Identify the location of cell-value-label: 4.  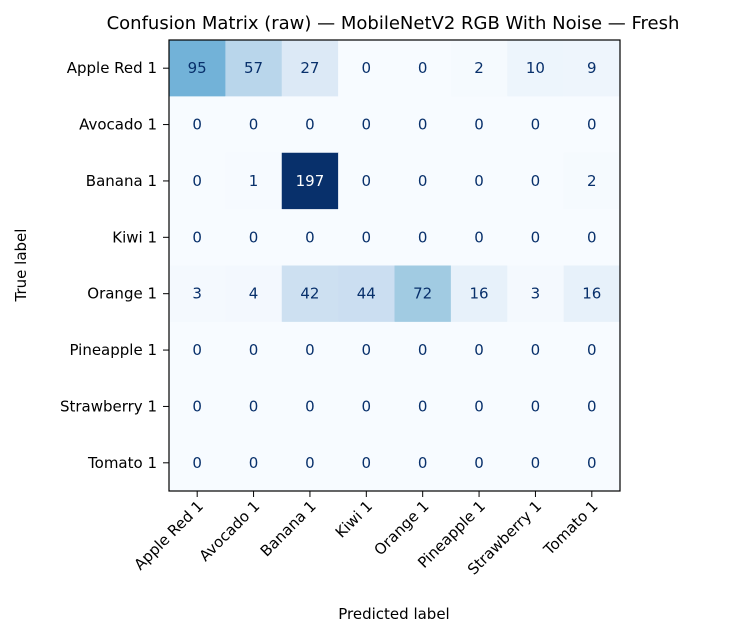
(254, 294).